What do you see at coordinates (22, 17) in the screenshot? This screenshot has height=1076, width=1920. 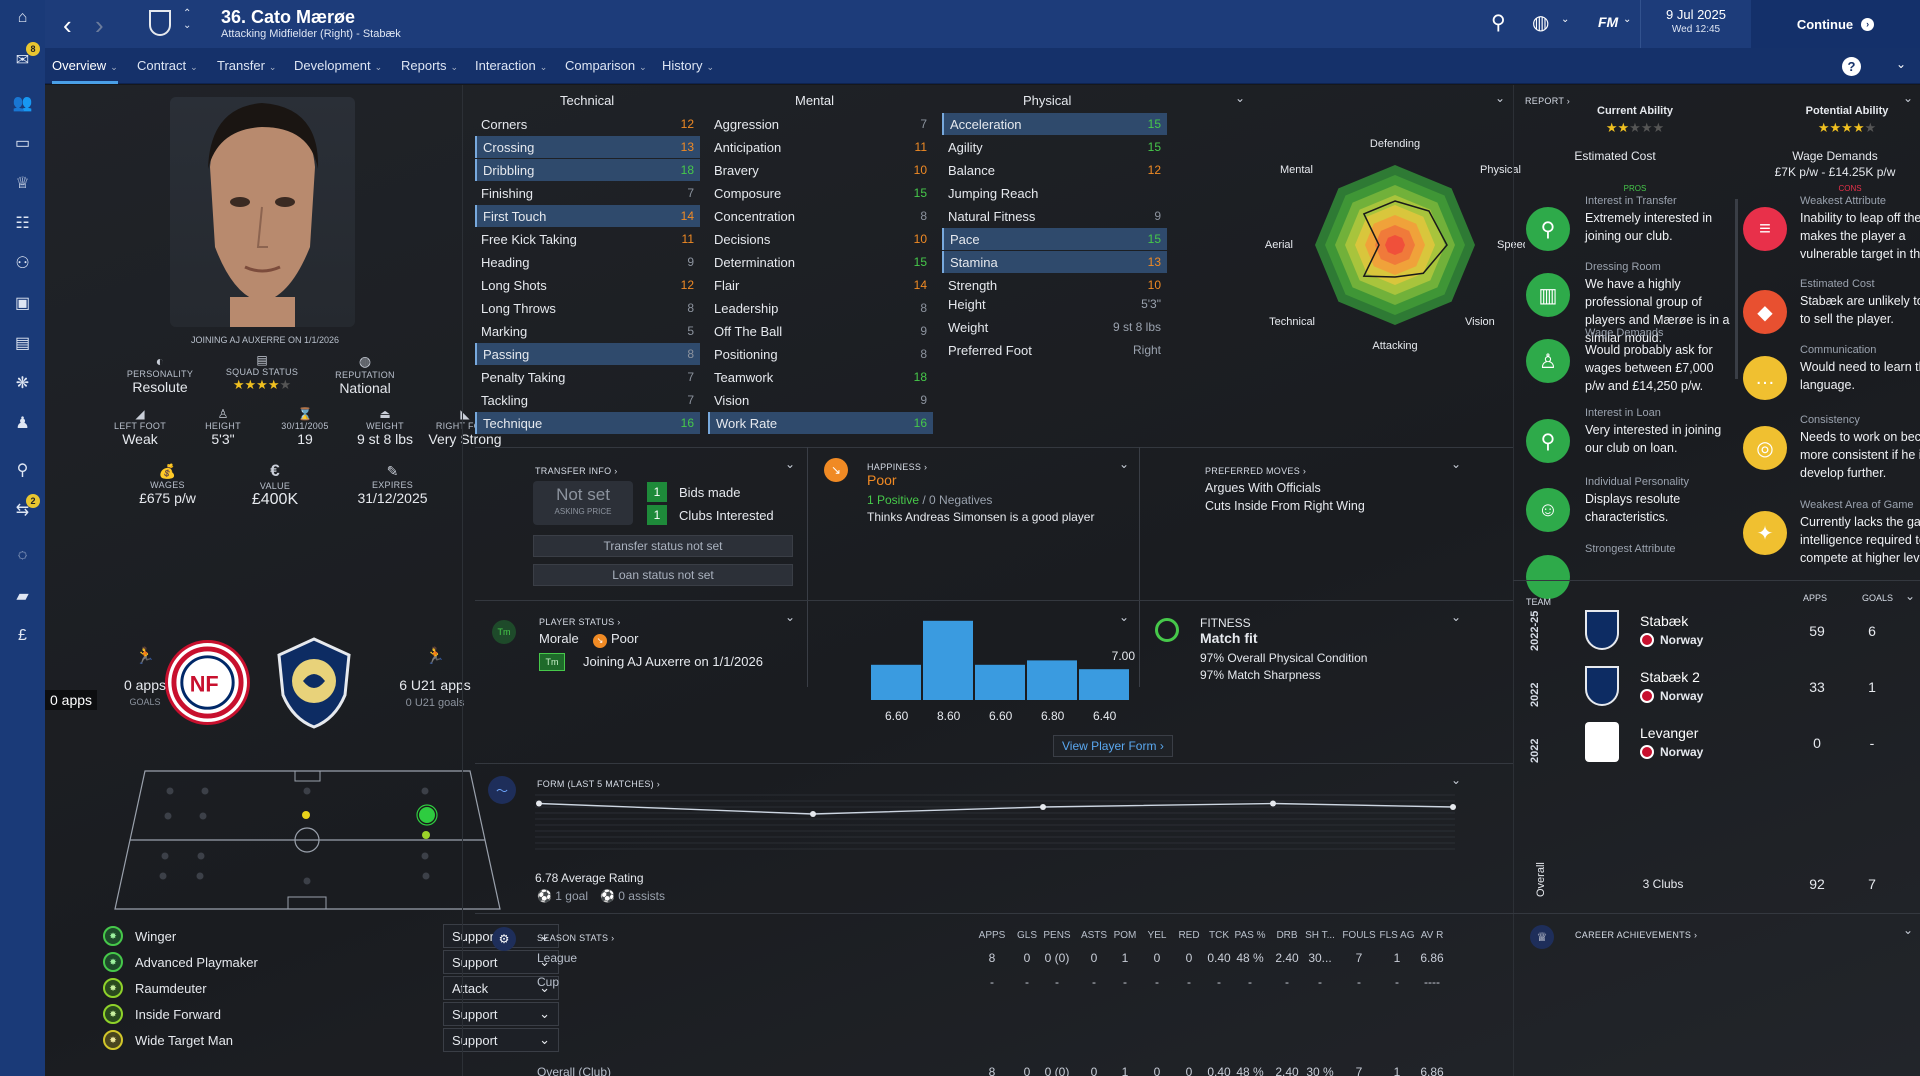 I see `home-icon: ⌂` at bounding box center [22, 17].